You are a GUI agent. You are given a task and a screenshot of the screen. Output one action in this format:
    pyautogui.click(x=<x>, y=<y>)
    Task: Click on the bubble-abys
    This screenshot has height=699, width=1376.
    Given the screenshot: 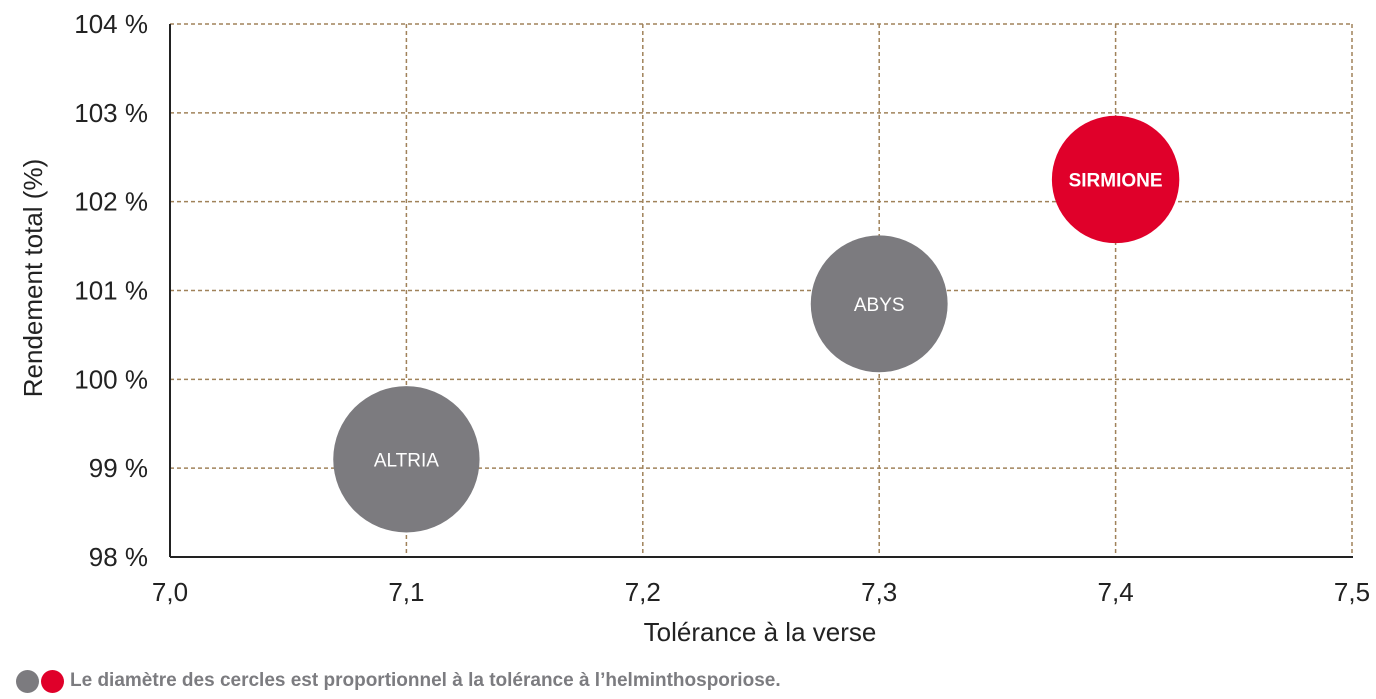 What is the action you would take?
    pyautogui.click(x=879, y=304)
    